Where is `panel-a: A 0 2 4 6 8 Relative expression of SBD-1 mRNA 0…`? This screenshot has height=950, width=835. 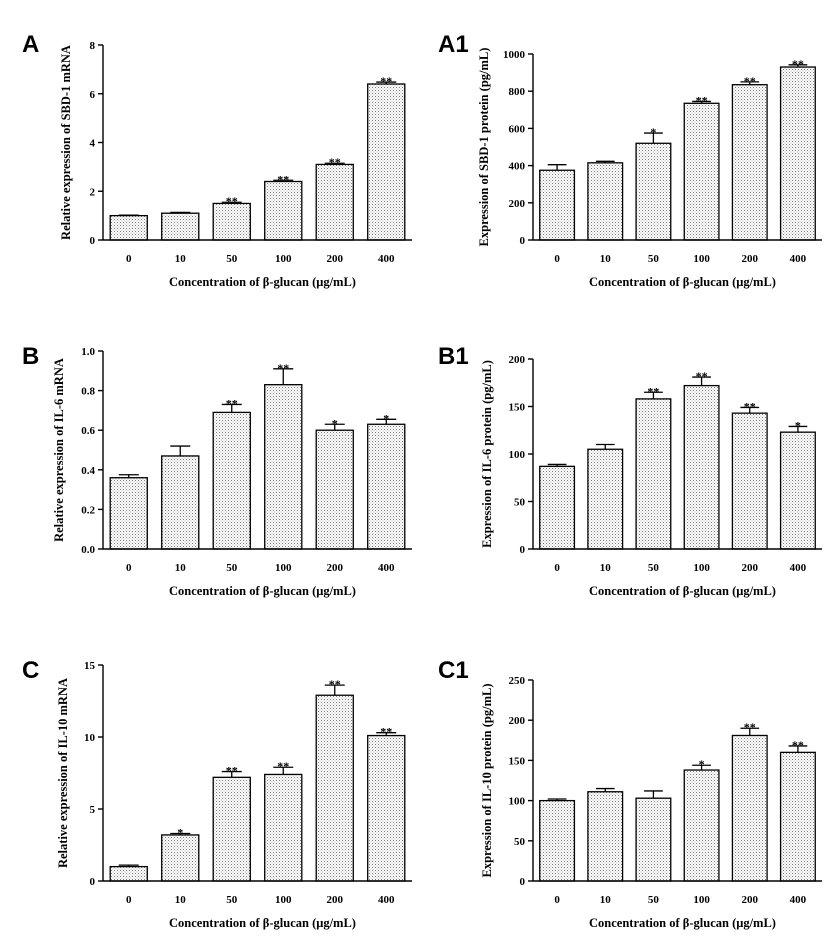 panel-a: A 0 2 4 6 8 Relative expression of SBD-1 mRNA 0… is located at coordinates (217, 160).